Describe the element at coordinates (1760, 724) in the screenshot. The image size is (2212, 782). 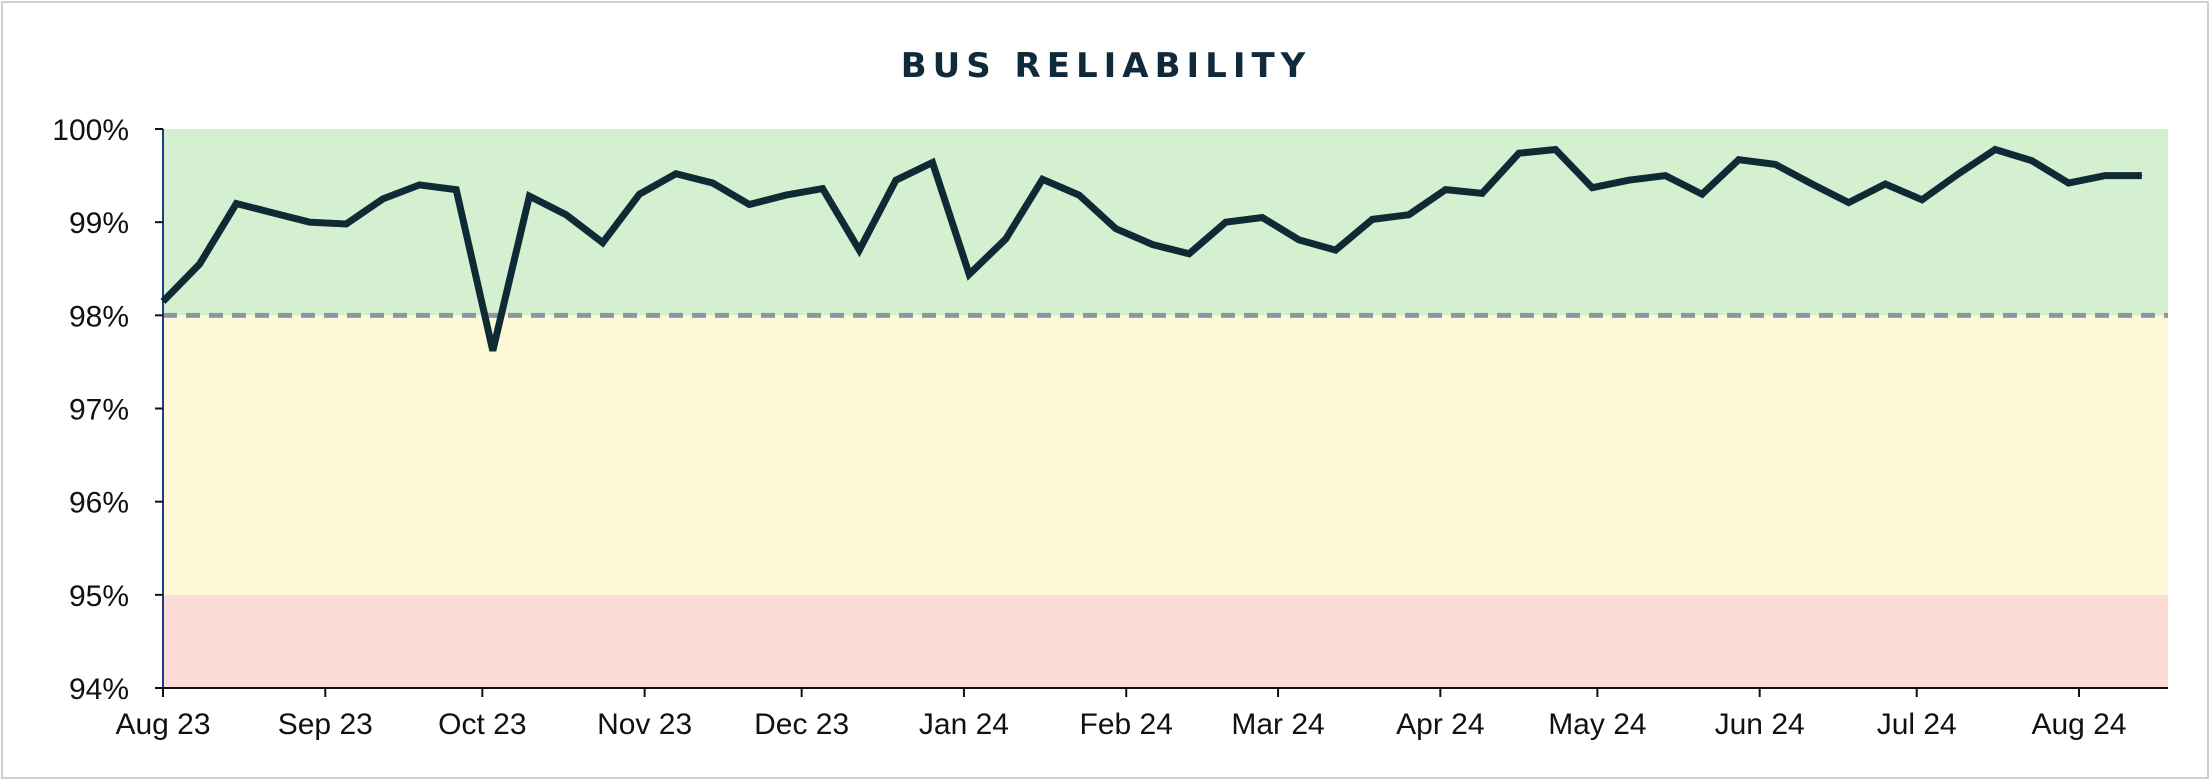
I see `x-tick-label: Jun 24` at that location.